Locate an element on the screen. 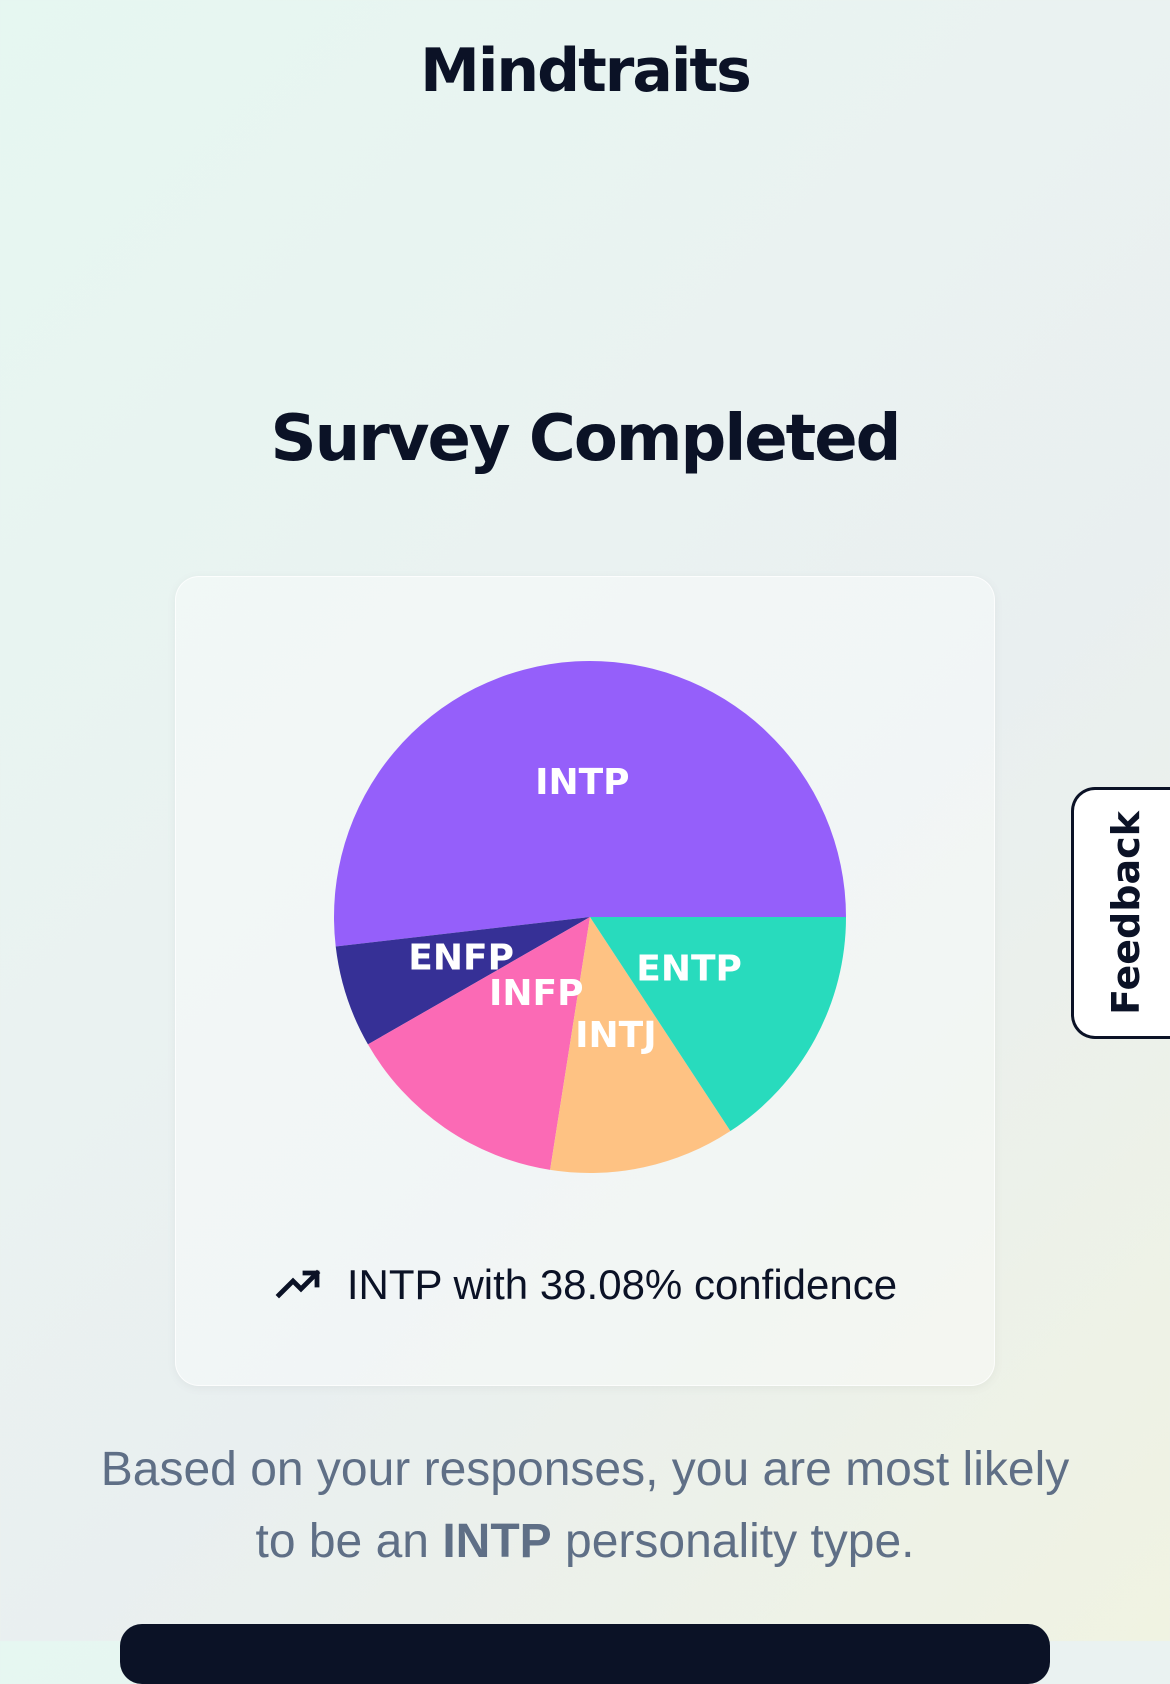 This screenshot has width=1170, height=1684. feedback-label: Feedback is located at coordinates (1125, 913).